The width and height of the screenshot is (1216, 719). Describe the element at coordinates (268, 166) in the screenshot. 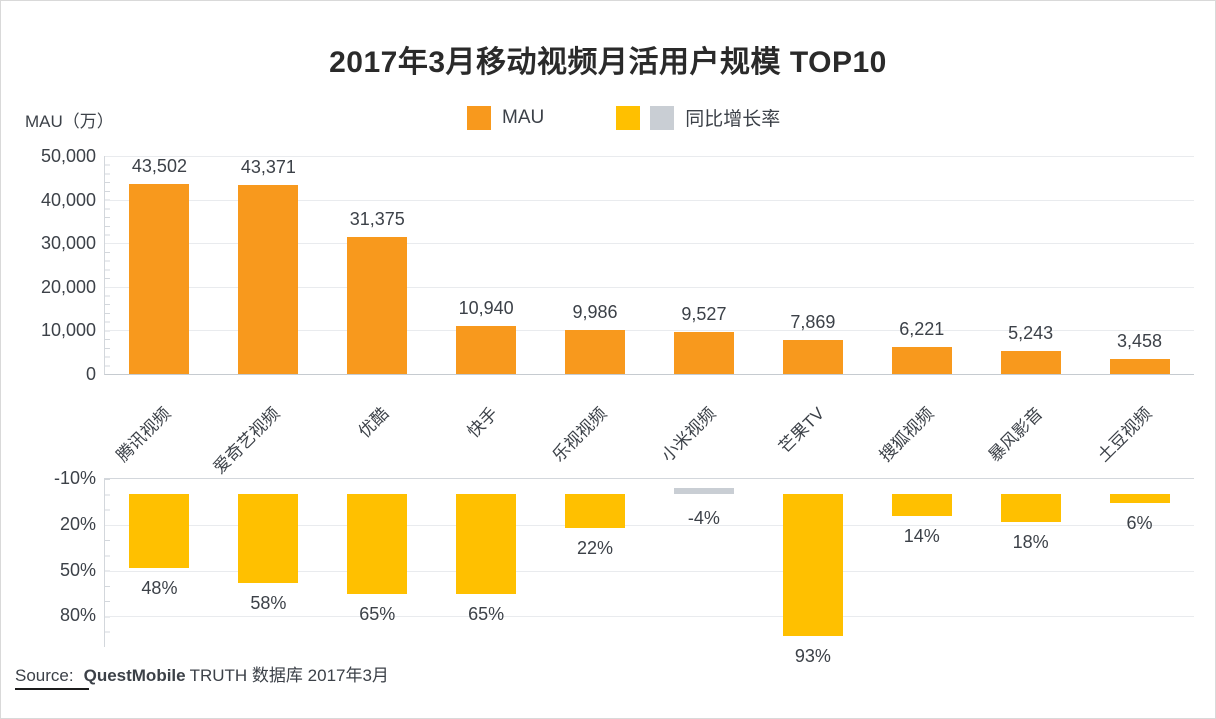

I see `mau-bar-value-label: 43,371` at that location.